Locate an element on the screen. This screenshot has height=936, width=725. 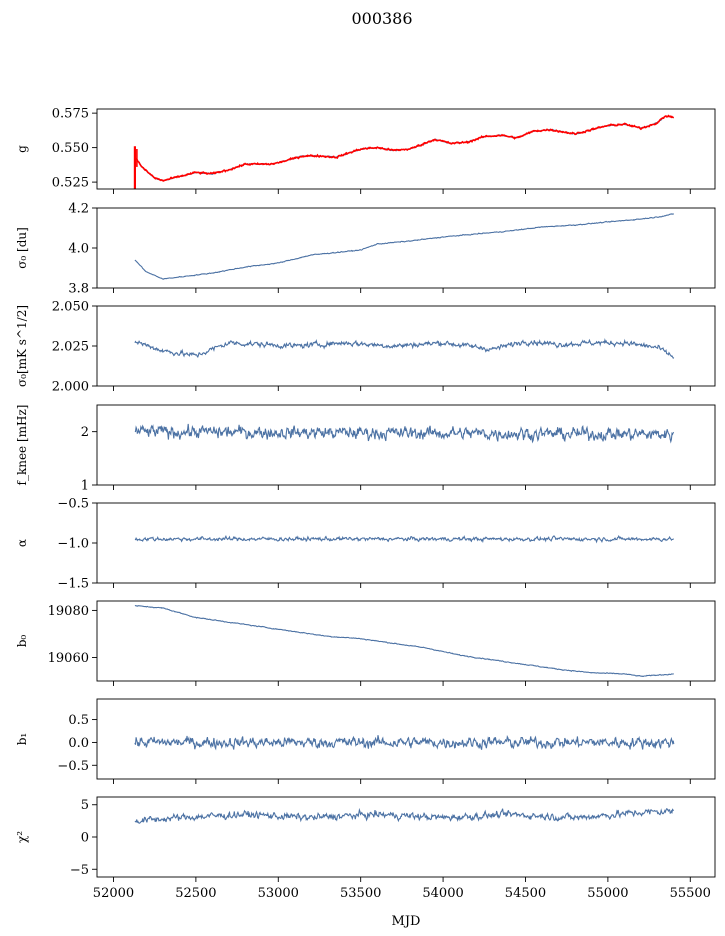
subplot-2: 3.8 4.0 4.2 σ₀ [du] is located at coordinates (365, 249).